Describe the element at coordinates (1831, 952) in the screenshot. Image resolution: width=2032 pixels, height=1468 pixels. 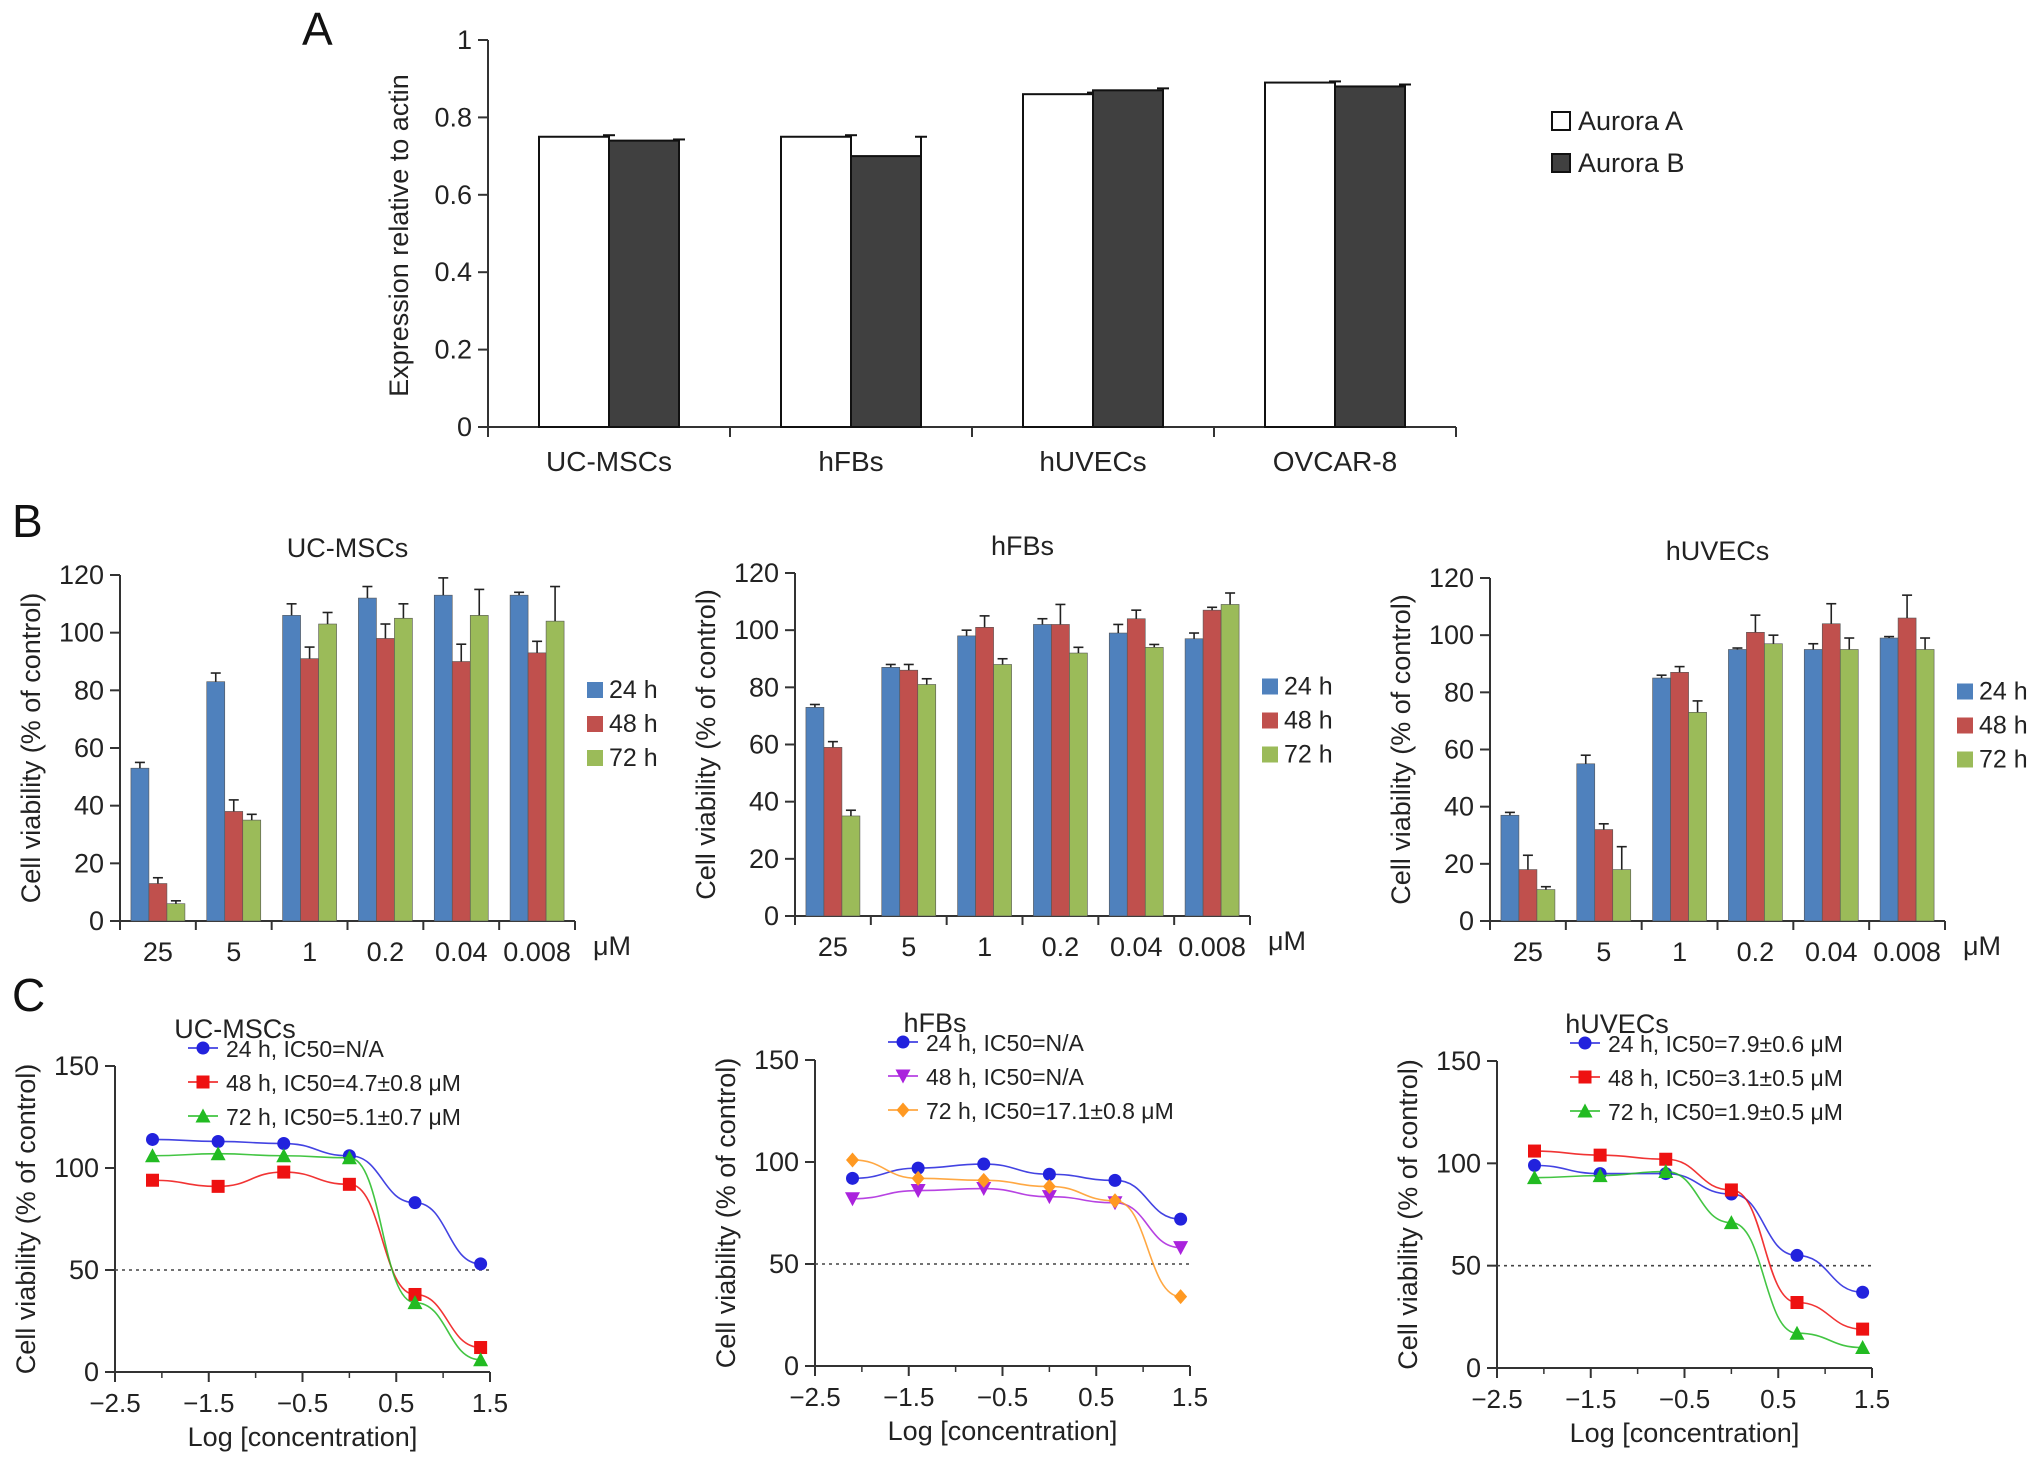
I see `chart-b3-category-label: 0.04` at that location.